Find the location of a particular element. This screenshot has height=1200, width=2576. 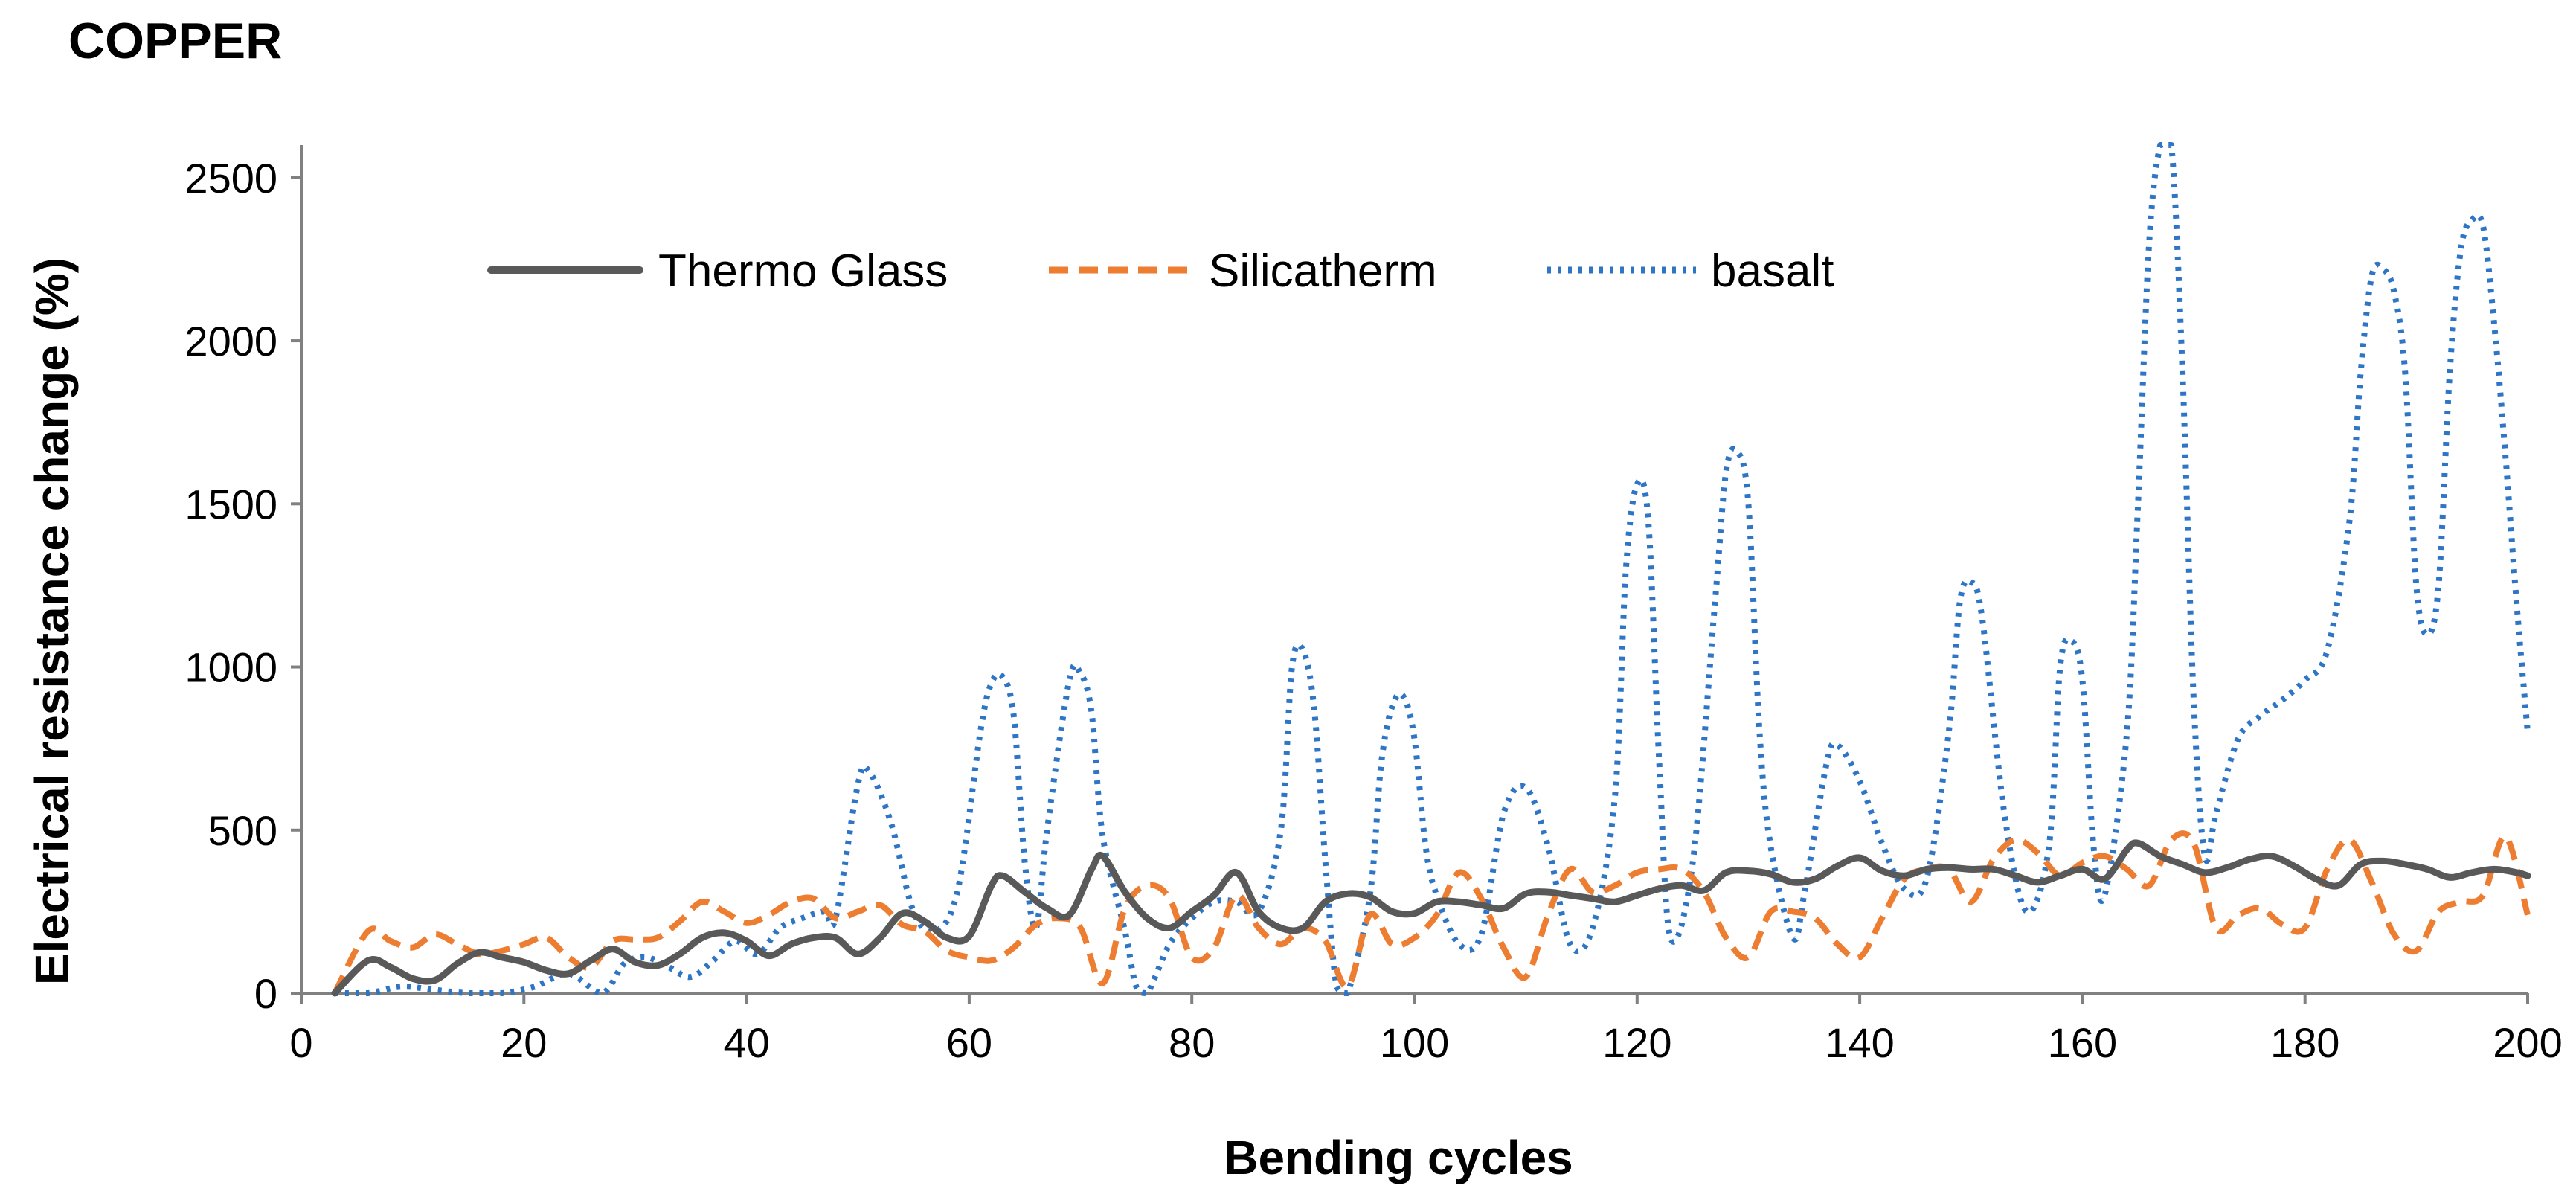

series-line-silicatherm is located at coordinates (1431, 912).